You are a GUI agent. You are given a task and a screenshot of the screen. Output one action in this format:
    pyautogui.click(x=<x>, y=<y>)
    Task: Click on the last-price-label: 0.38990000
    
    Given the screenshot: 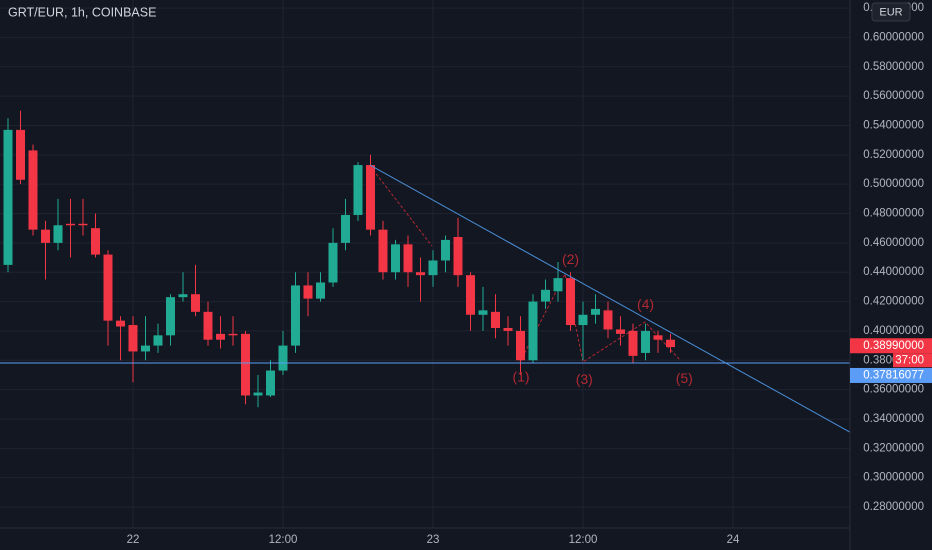 What is the action you would take?
    pyautogui.click(x=893, y=346)
    